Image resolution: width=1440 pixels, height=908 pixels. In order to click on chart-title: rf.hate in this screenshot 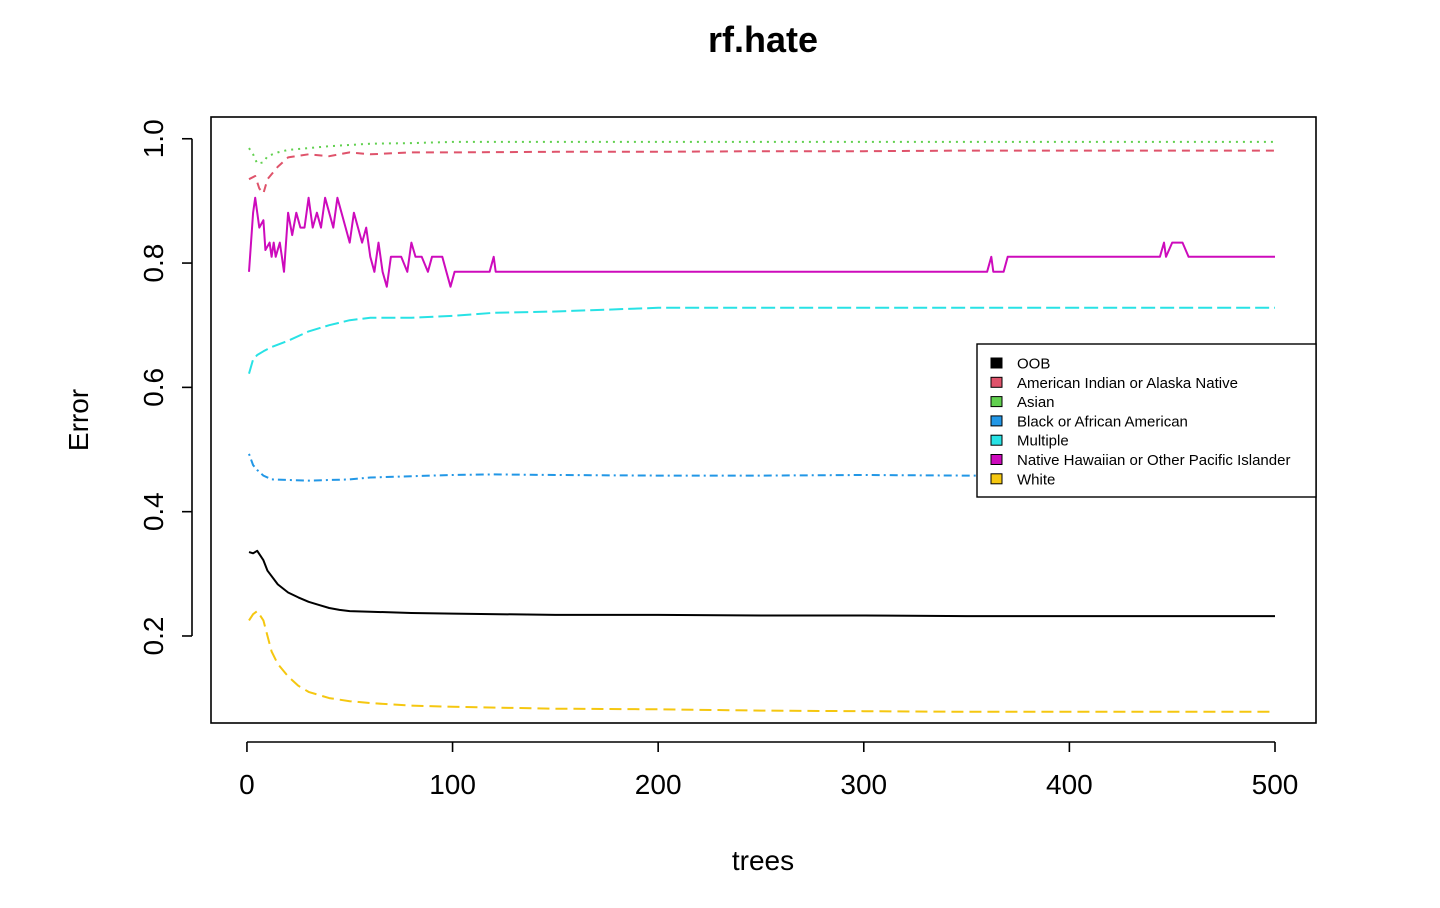, I will do `click(763, 39)`.